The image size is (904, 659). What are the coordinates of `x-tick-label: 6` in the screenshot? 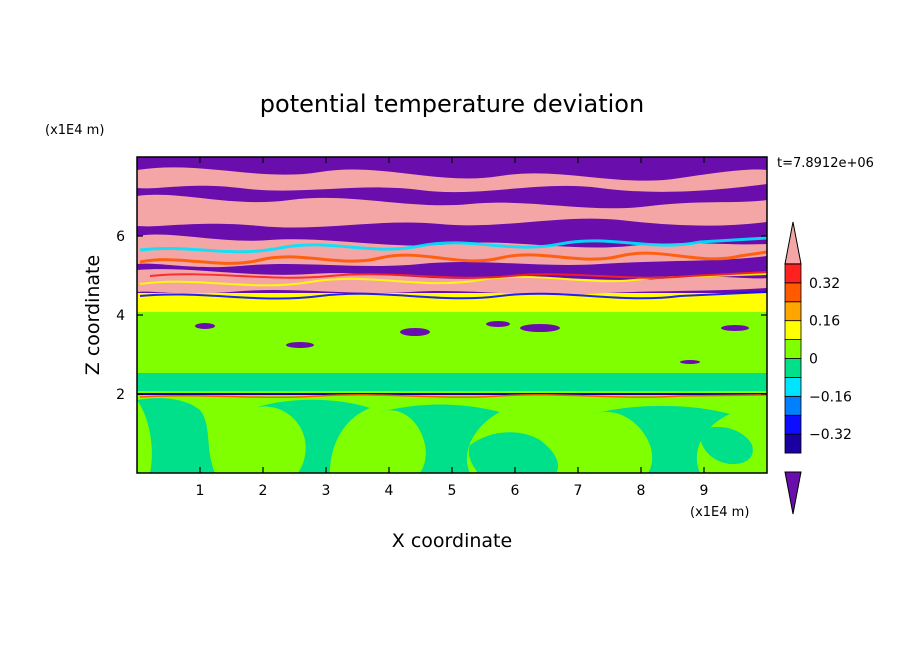 It's located at (515, 491).